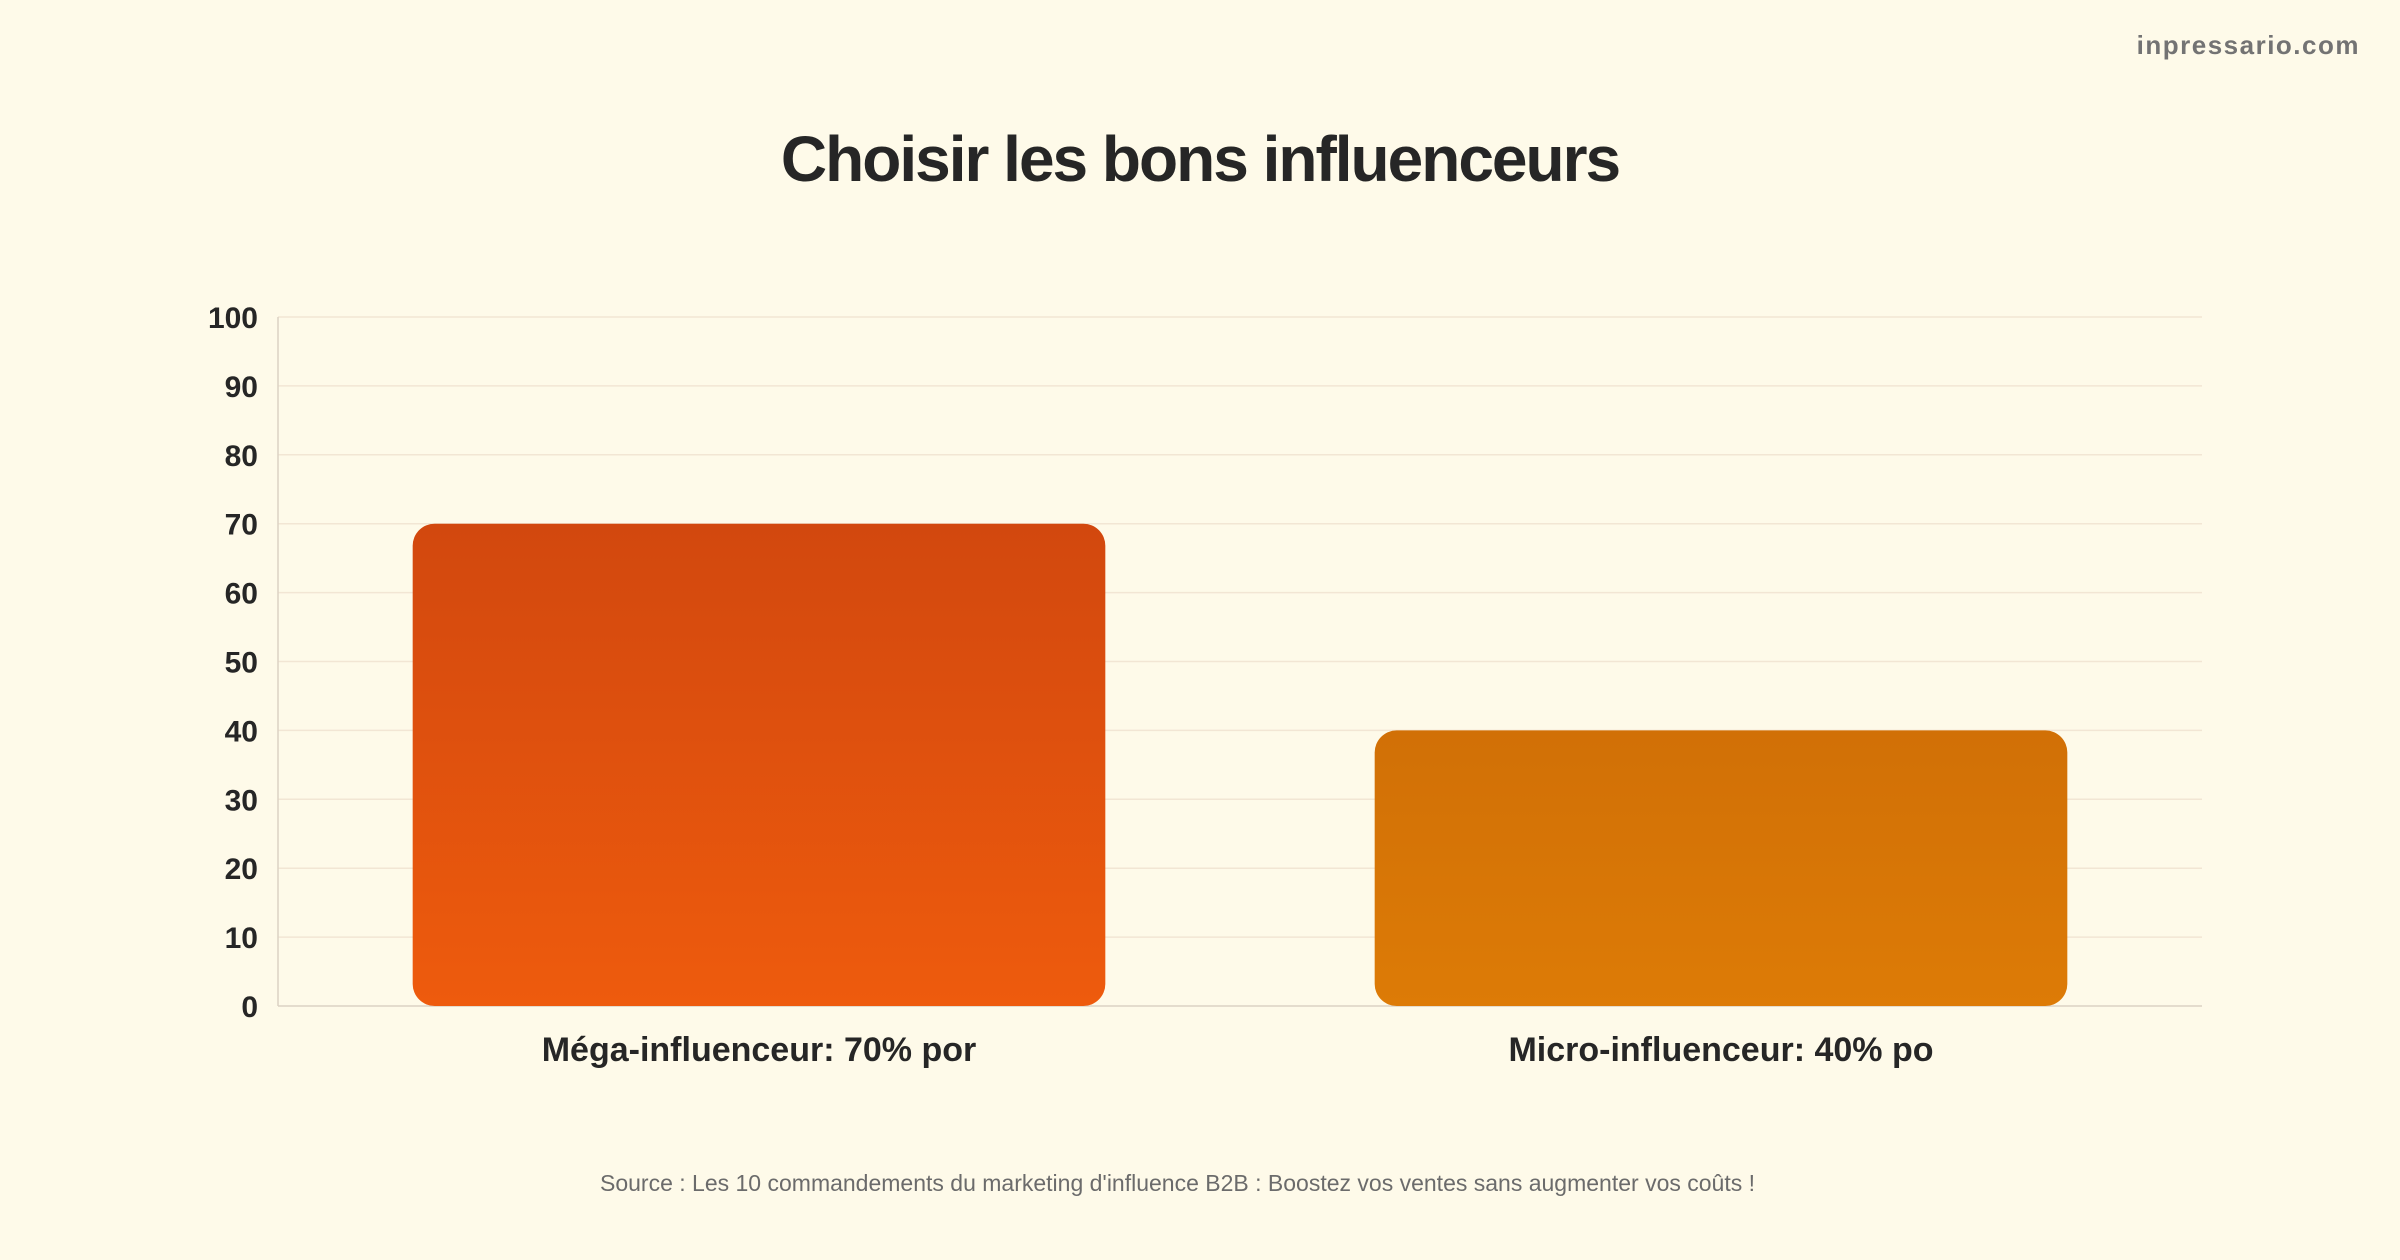 This screenshot has height=1260, width=2400. I want to click on y-tick-label: 20, so click(241, 869).